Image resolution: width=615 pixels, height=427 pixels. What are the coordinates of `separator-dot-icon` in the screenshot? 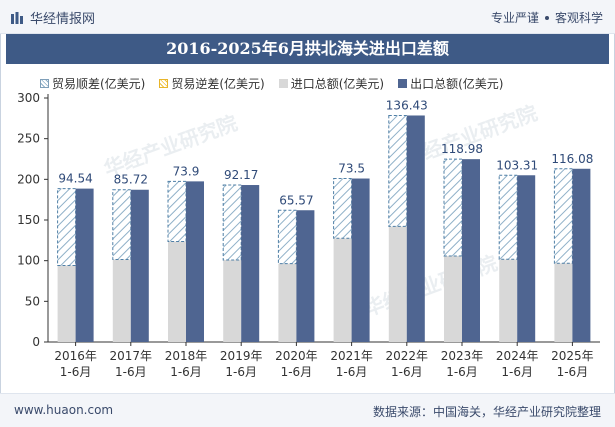 It's located at (546, 17).